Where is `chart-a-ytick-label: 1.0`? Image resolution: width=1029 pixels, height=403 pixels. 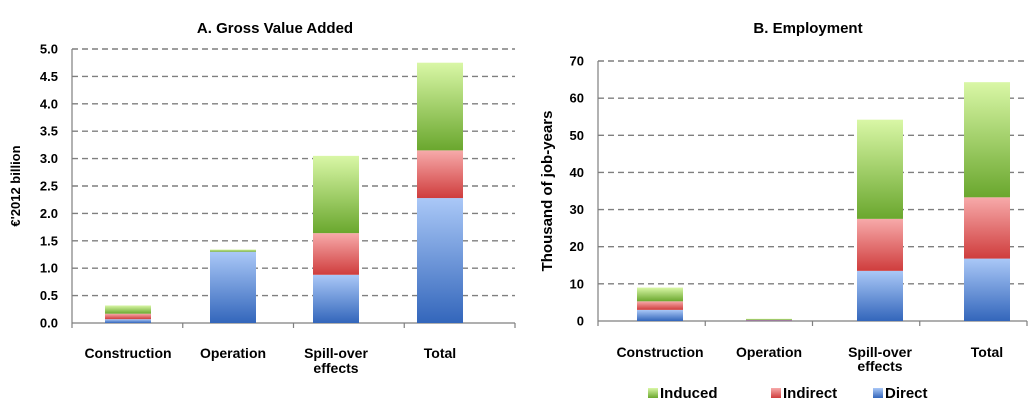 chart-a-ytick-label: 1.0 is located at coordinates (49, 268).